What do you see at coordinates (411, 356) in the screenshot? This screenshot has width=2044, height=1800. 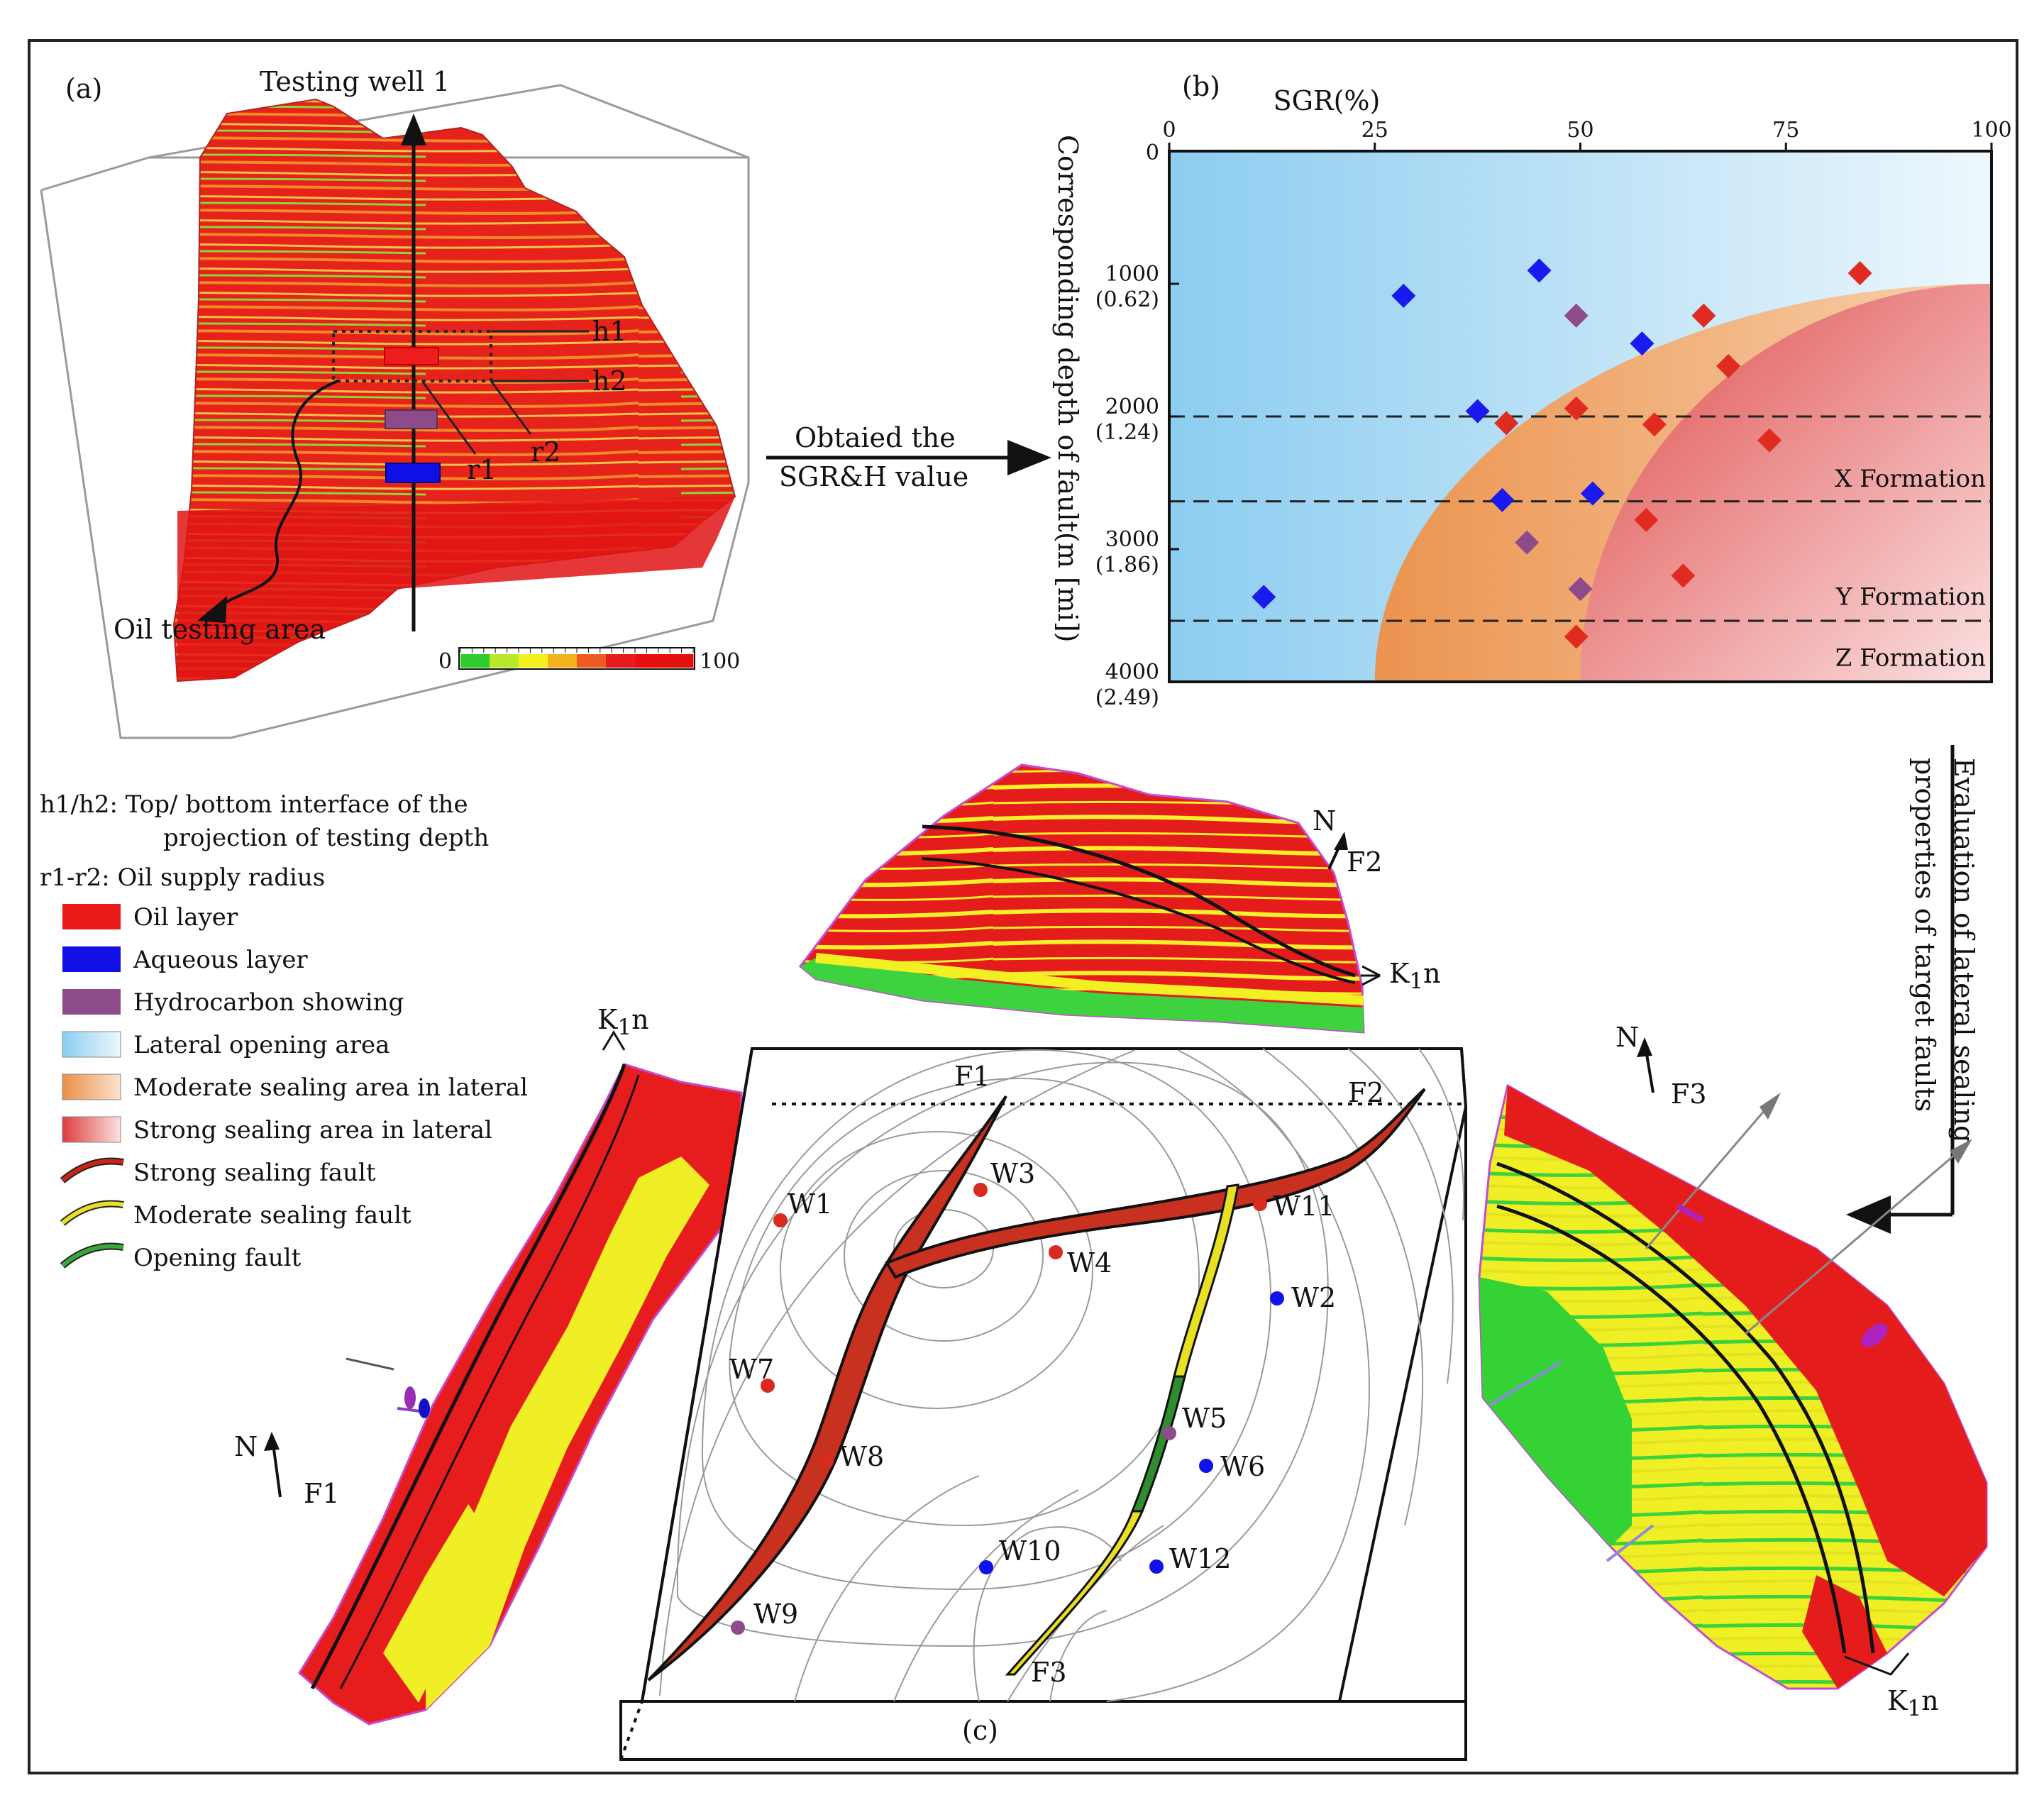 I see `oil-layer-marker` at bounding box center [411, 356].